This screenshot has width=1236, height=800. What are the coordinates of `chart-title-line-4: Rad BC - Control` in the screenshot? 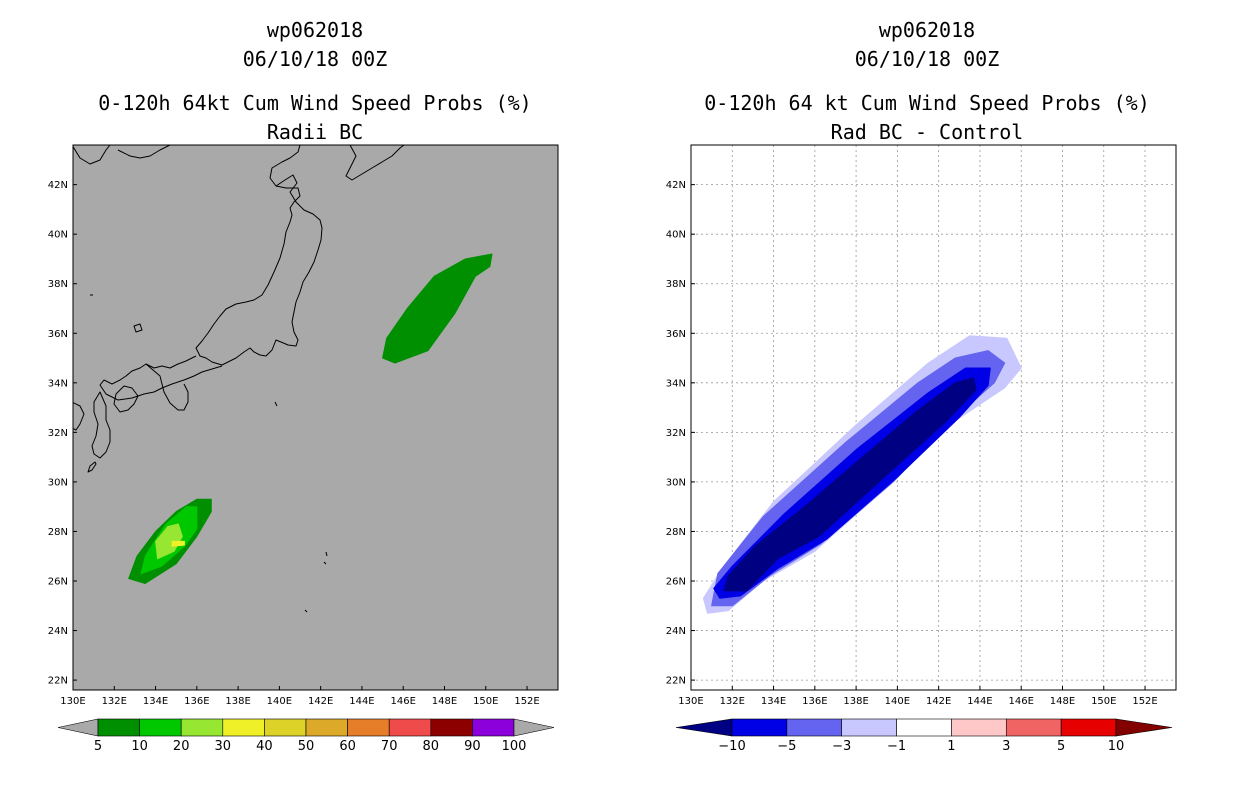 It's located at (927, 132).